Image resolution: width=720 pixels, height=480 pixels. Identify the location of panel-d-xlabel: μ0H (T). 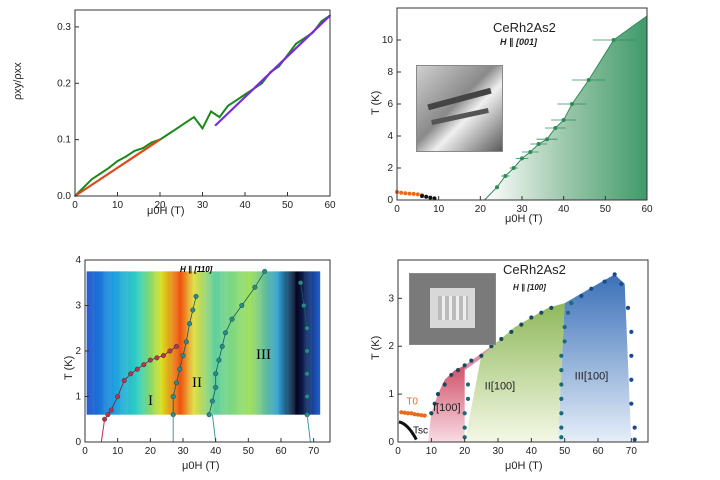
(524, 466).